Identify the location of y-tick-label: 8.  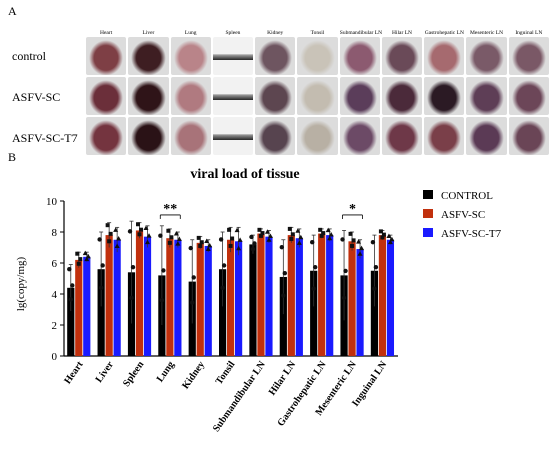
(55, 233).